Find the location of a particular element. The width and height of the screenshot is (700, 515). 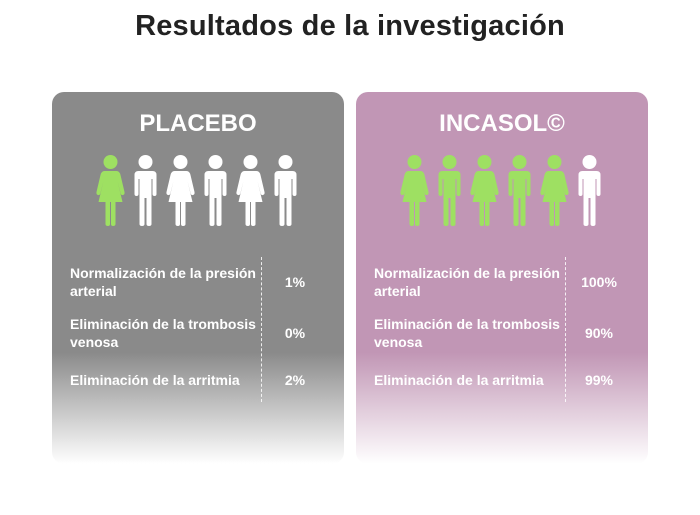

result-row: Eliminación de la arritmia 2% is located at coordinates (201, 380).